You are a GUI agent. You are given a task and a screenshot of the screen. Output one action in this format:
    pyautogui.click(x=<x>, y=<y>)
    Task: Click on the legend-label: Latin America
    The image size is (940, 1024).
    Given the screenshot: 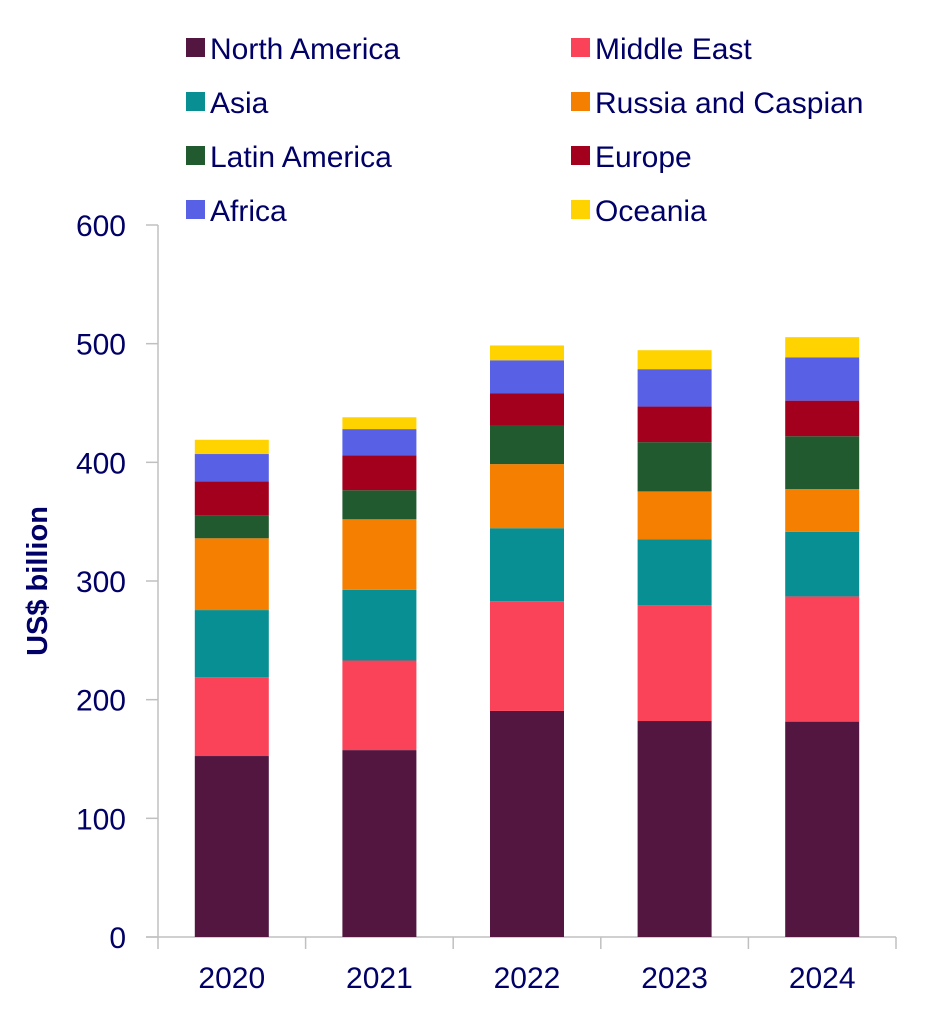 What is the action you would take?
    pyautogui.click(x=301, y=157)
    